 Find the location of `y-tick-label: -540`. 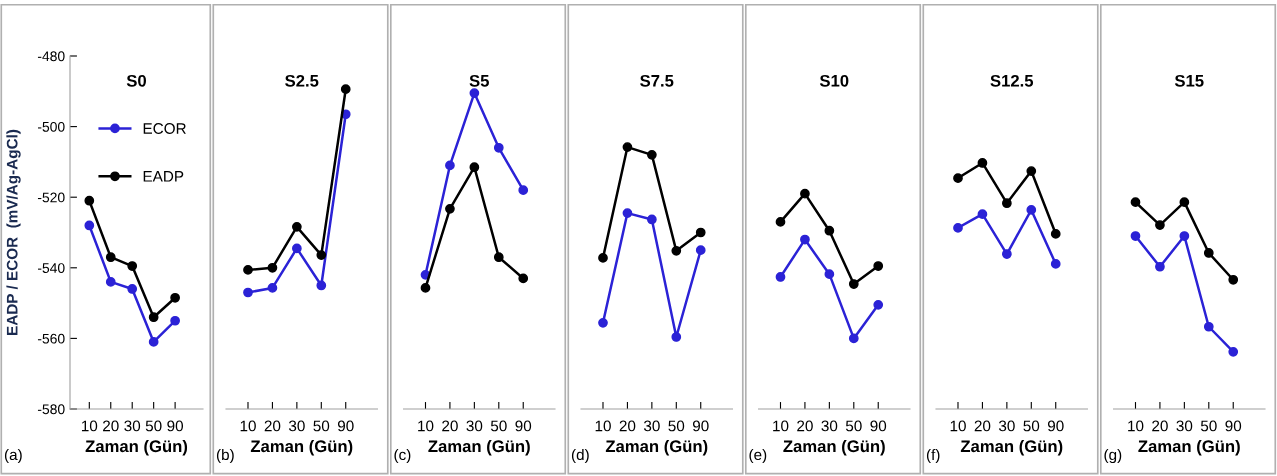

y-tick-label: -540 is located at coordinates (51, 268).